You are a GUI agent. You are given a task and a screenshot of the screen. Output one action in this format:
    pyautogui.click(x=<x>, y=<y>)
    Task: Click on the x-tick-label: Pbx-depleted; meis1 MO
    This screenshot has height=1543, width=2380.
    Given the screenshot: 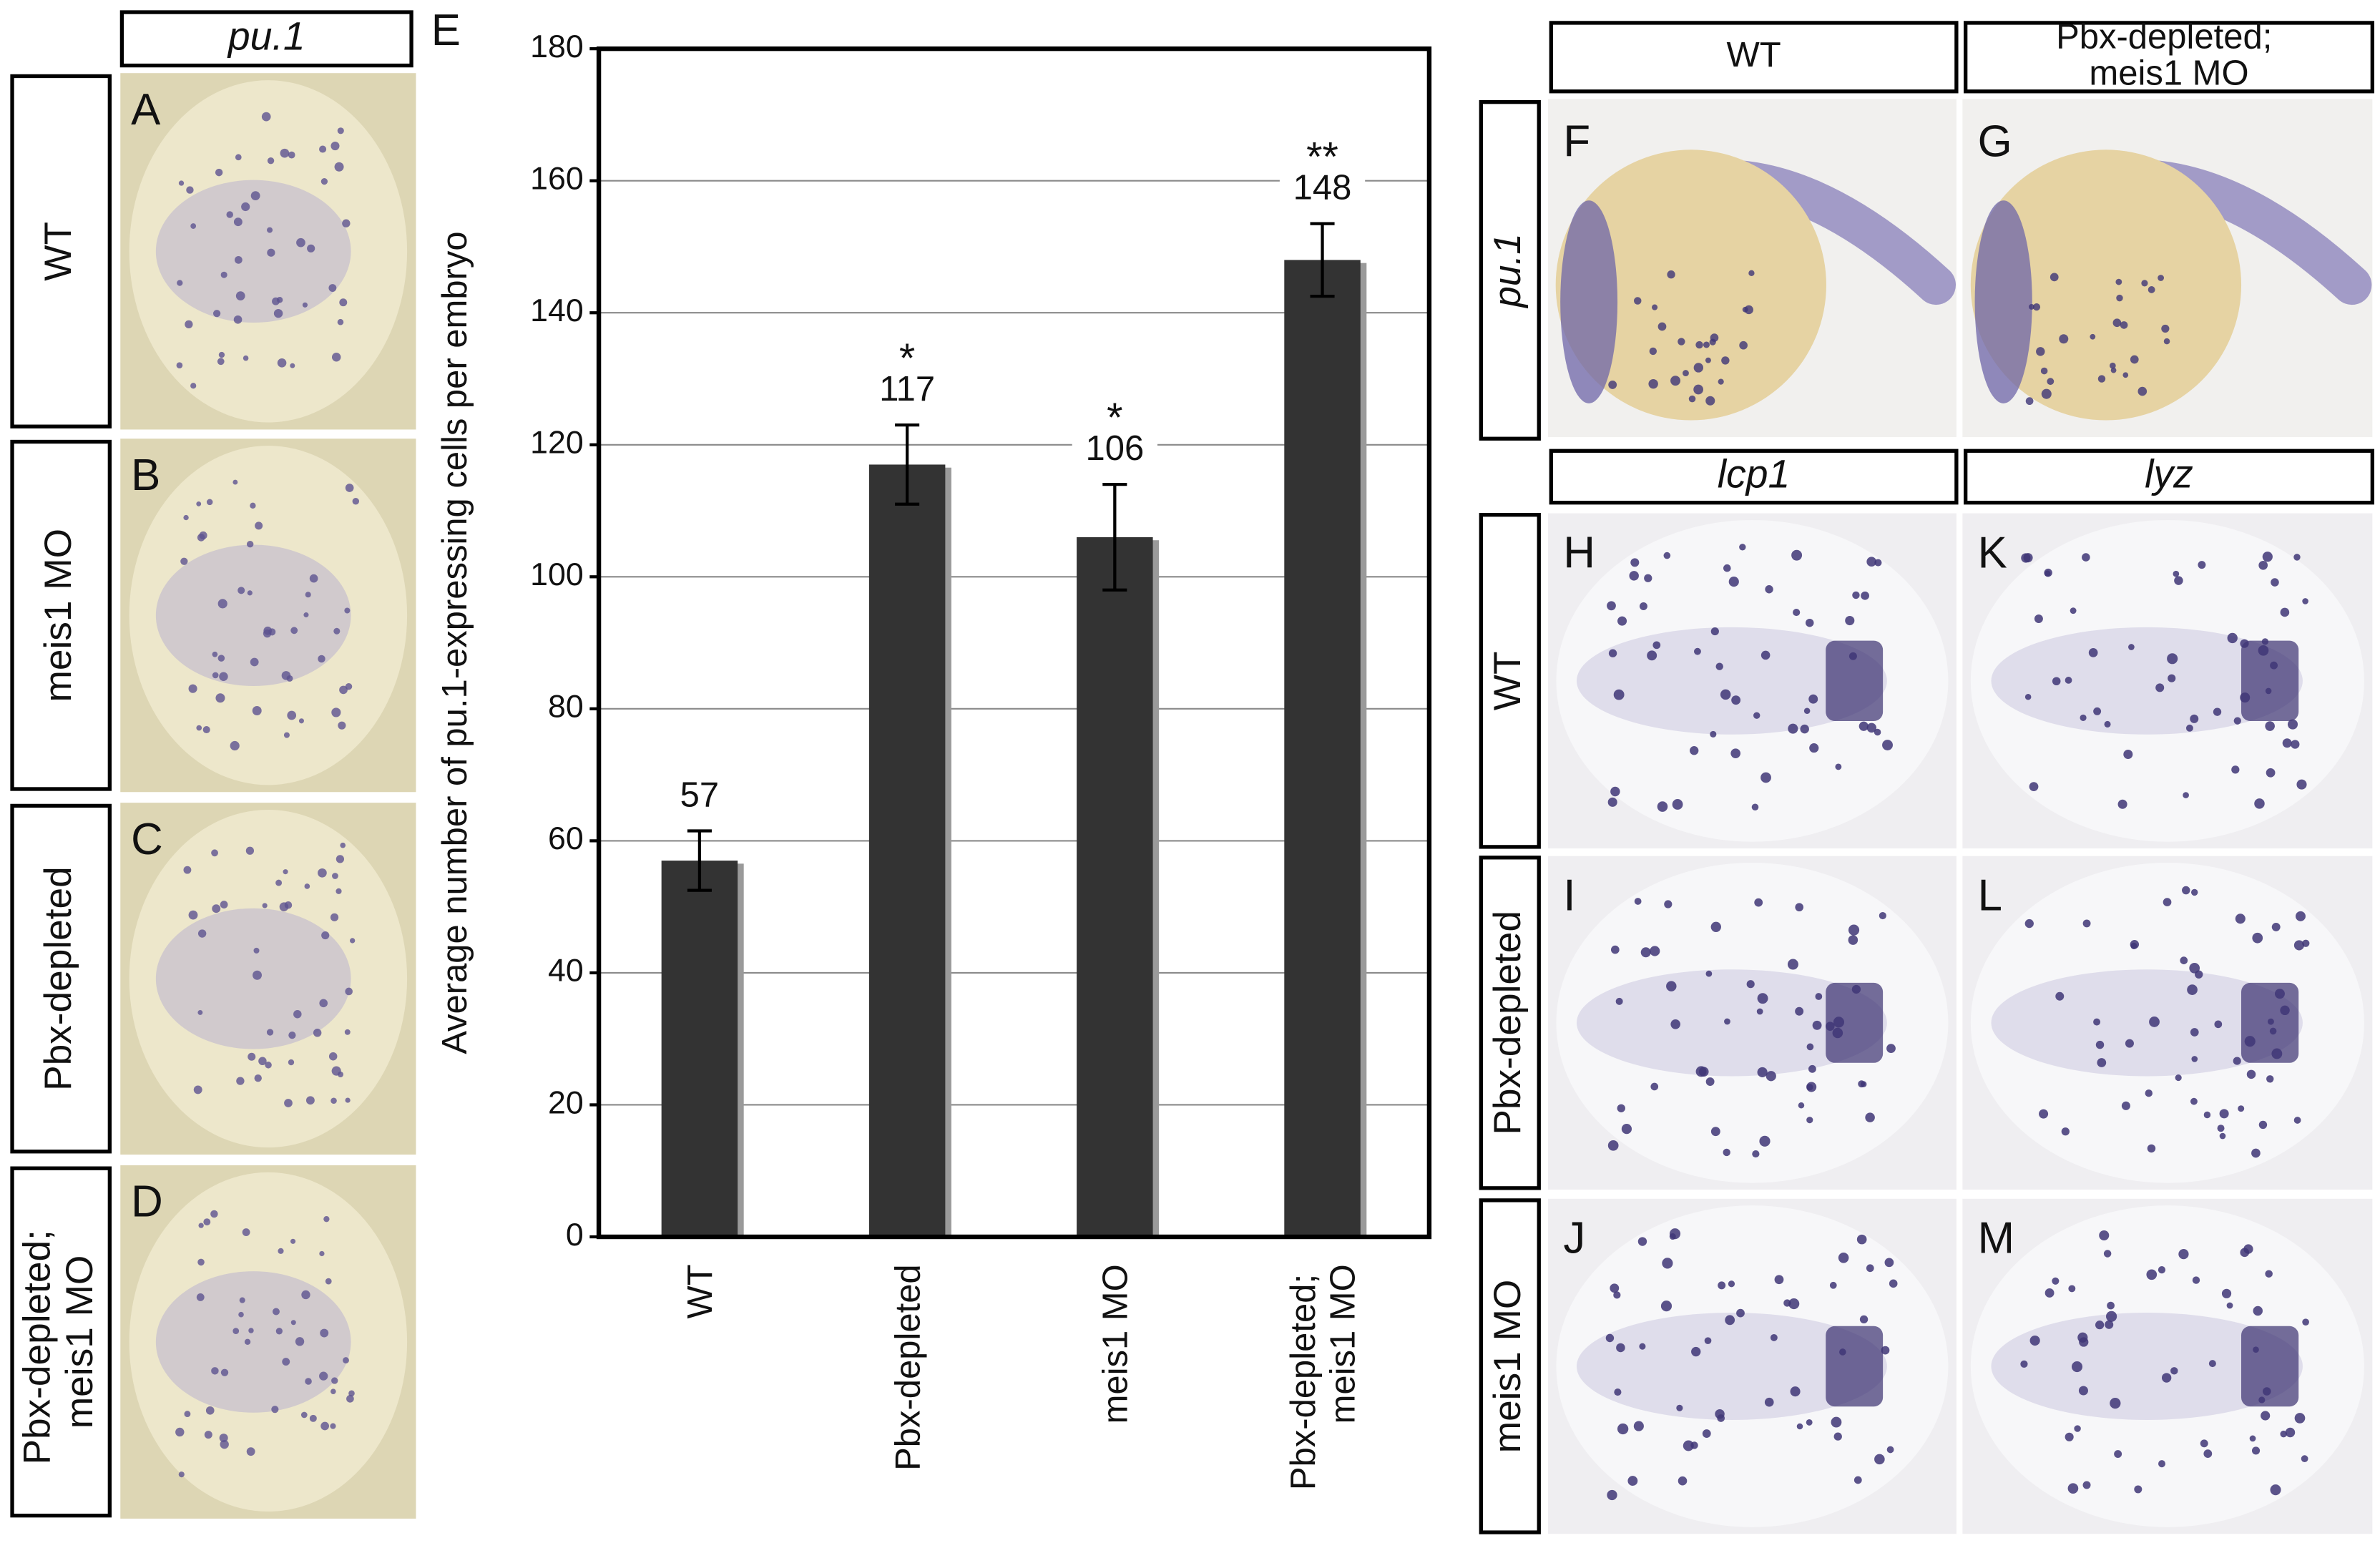 What is the action you would take?
    pyautogui.click(x=1323, y=1377)
    